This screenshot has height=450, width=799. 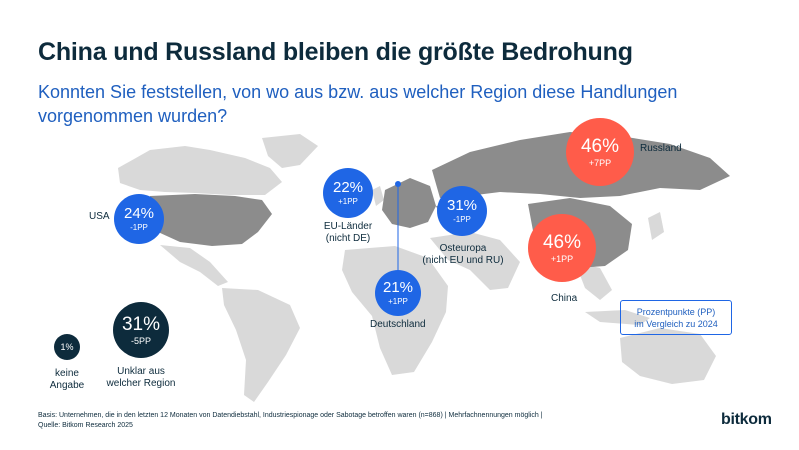 I want to click on osteuropa-label-line1: Osteuropa, so click(x=463, y=248).